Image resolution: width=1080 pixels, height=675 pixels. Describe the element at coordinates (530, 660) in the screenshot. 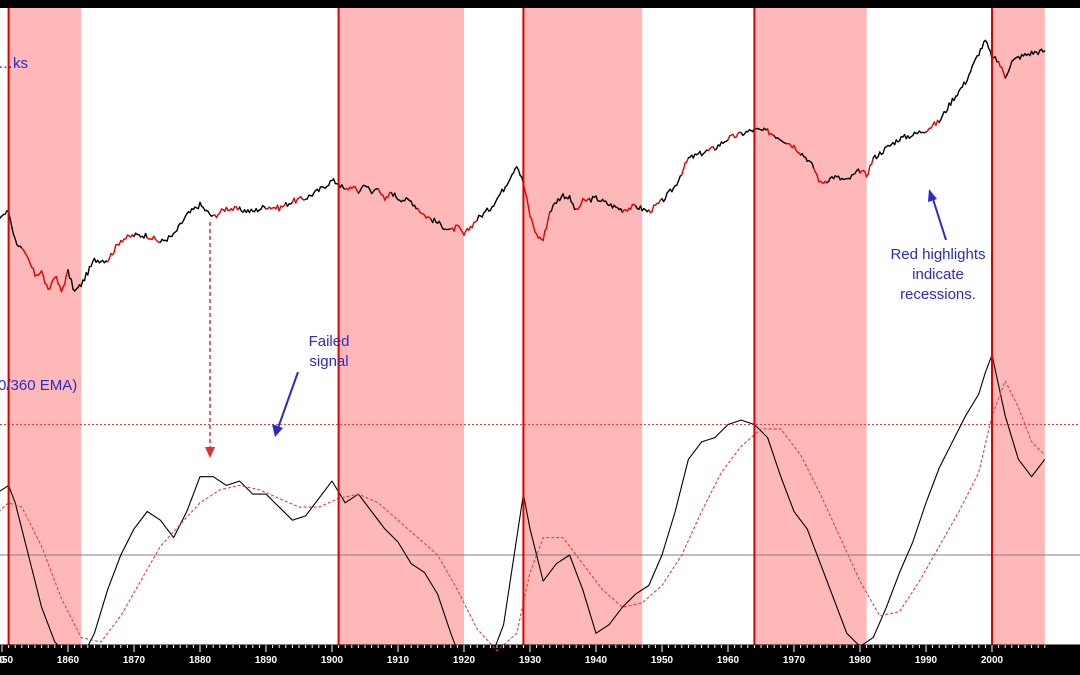

I see `x-tick-label: 1930` at that location.